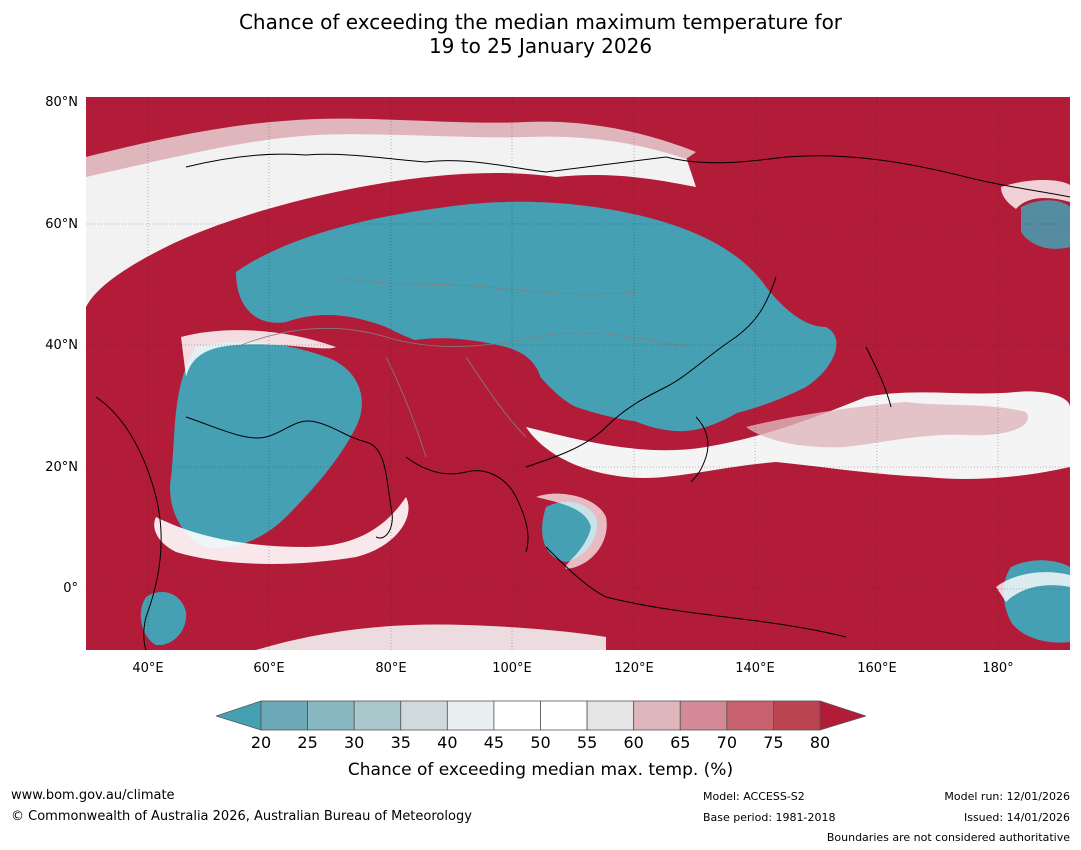  I want to click on footer-issued: Issued: 14/01/2026, so click(1016, 817).